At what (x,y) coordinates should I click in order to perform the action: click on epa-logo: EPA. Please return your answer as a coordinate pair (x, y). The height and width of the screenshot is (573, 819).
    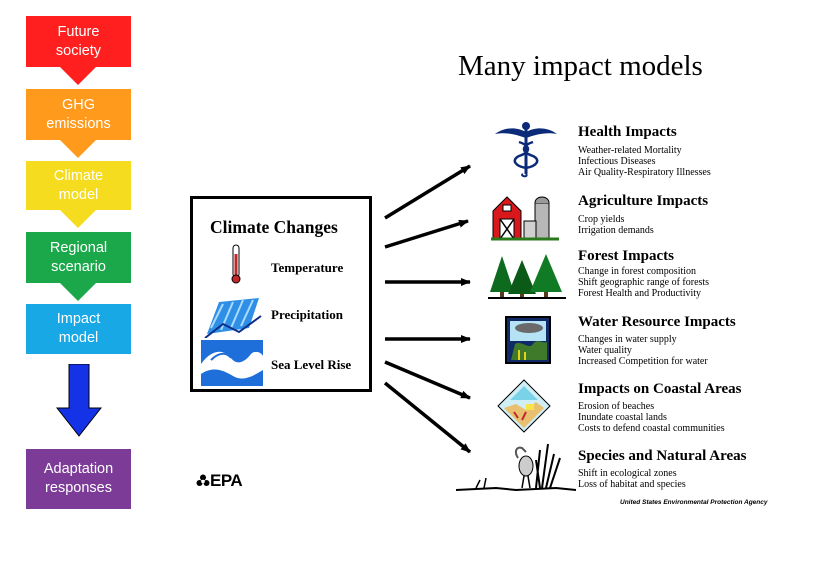
    Looking at the image, I should click on (219, 481).